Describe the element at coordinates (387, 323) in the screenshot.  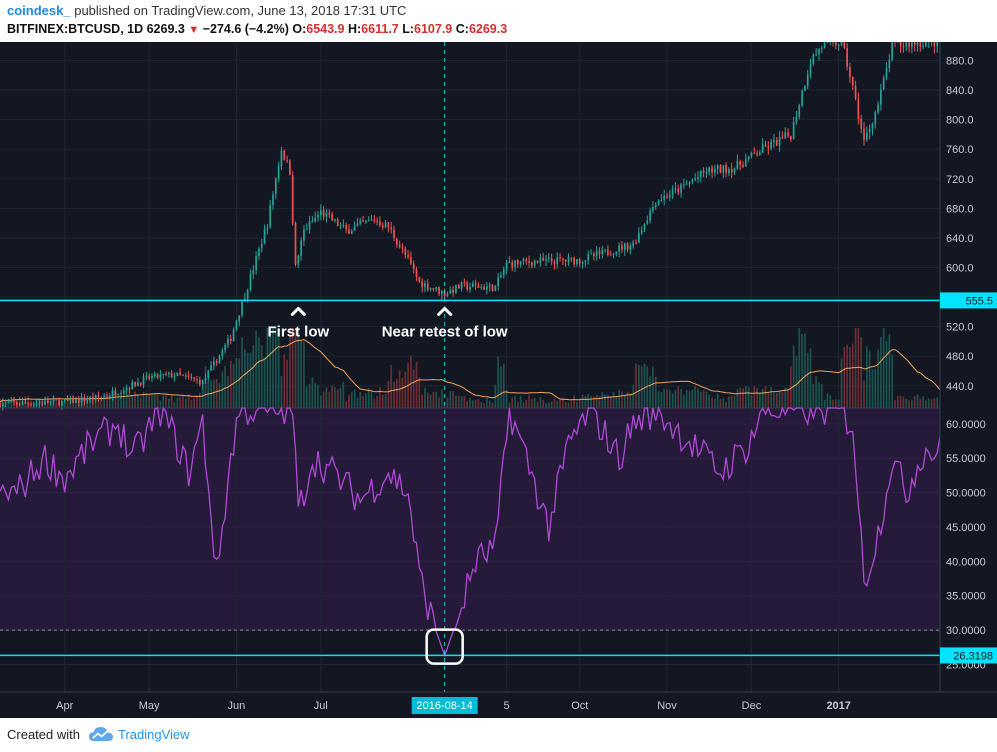
I see `annotations: First low Near retest of low` at that location.